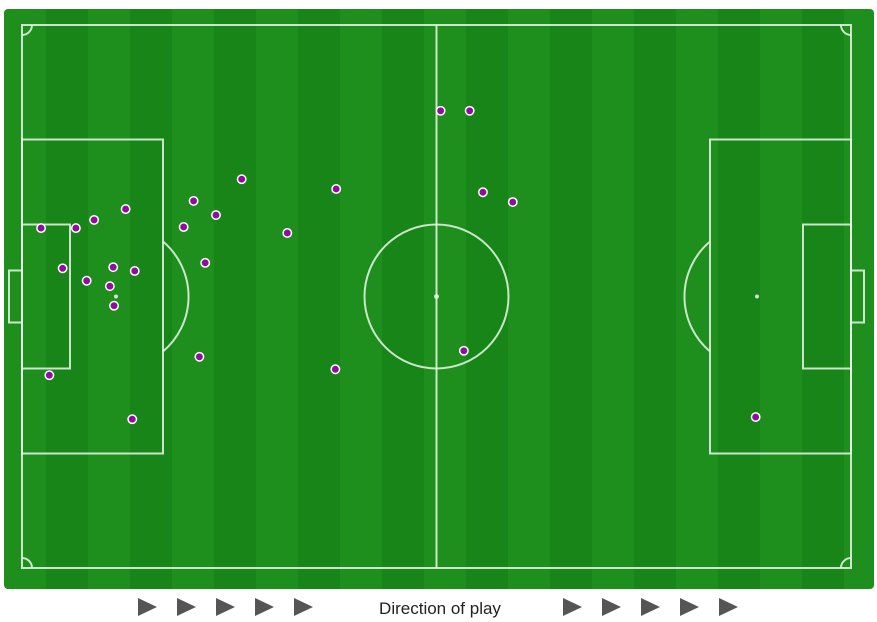 Image resolution: width=877 pixels, height=622 pixels. What do you see at coordinates (46, 296) in the screenshot?
I see `left-six-yard-box` at bounding box center [46, 296].